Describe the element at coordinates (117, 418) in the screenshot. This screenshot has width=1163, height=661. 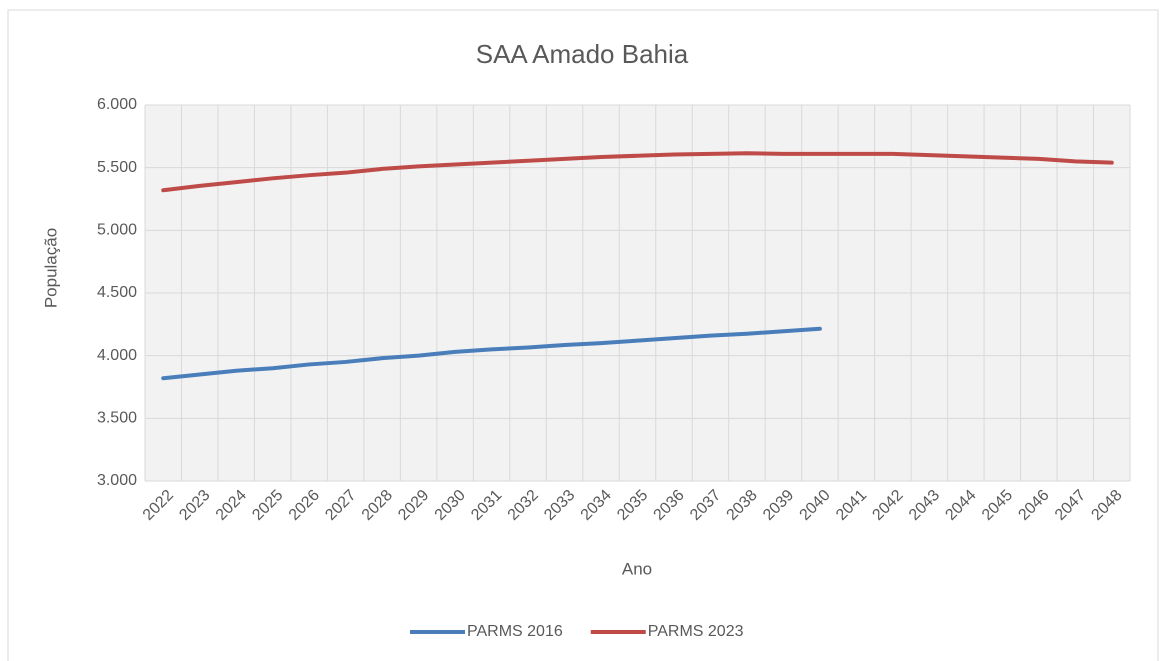
I see `y-tick-label: 3.500` at that location.